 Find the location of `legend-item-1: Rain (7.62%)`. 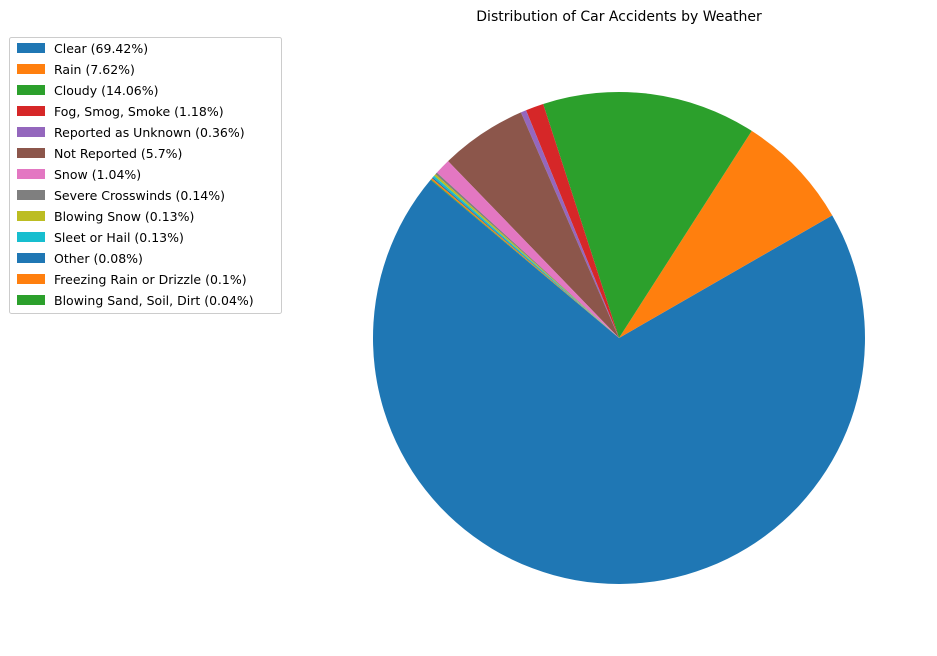

legend-item-1: Rain (7.62%) is located at coordinates (76, 69).